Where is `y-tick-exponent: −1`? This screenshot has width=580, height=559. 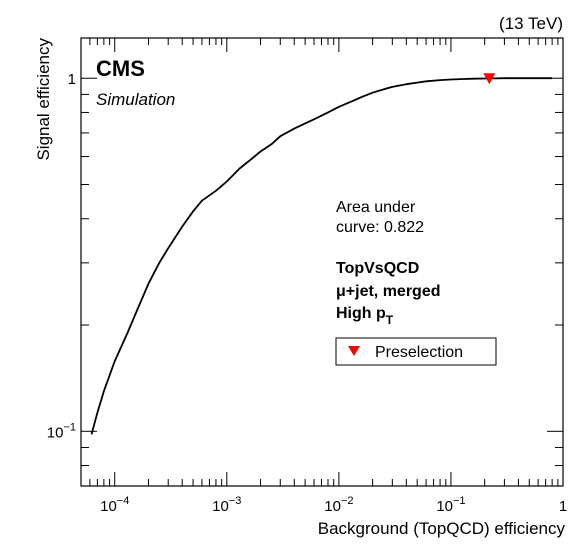
y-tick-exponent: −1 is located at coordinates (69, 427).